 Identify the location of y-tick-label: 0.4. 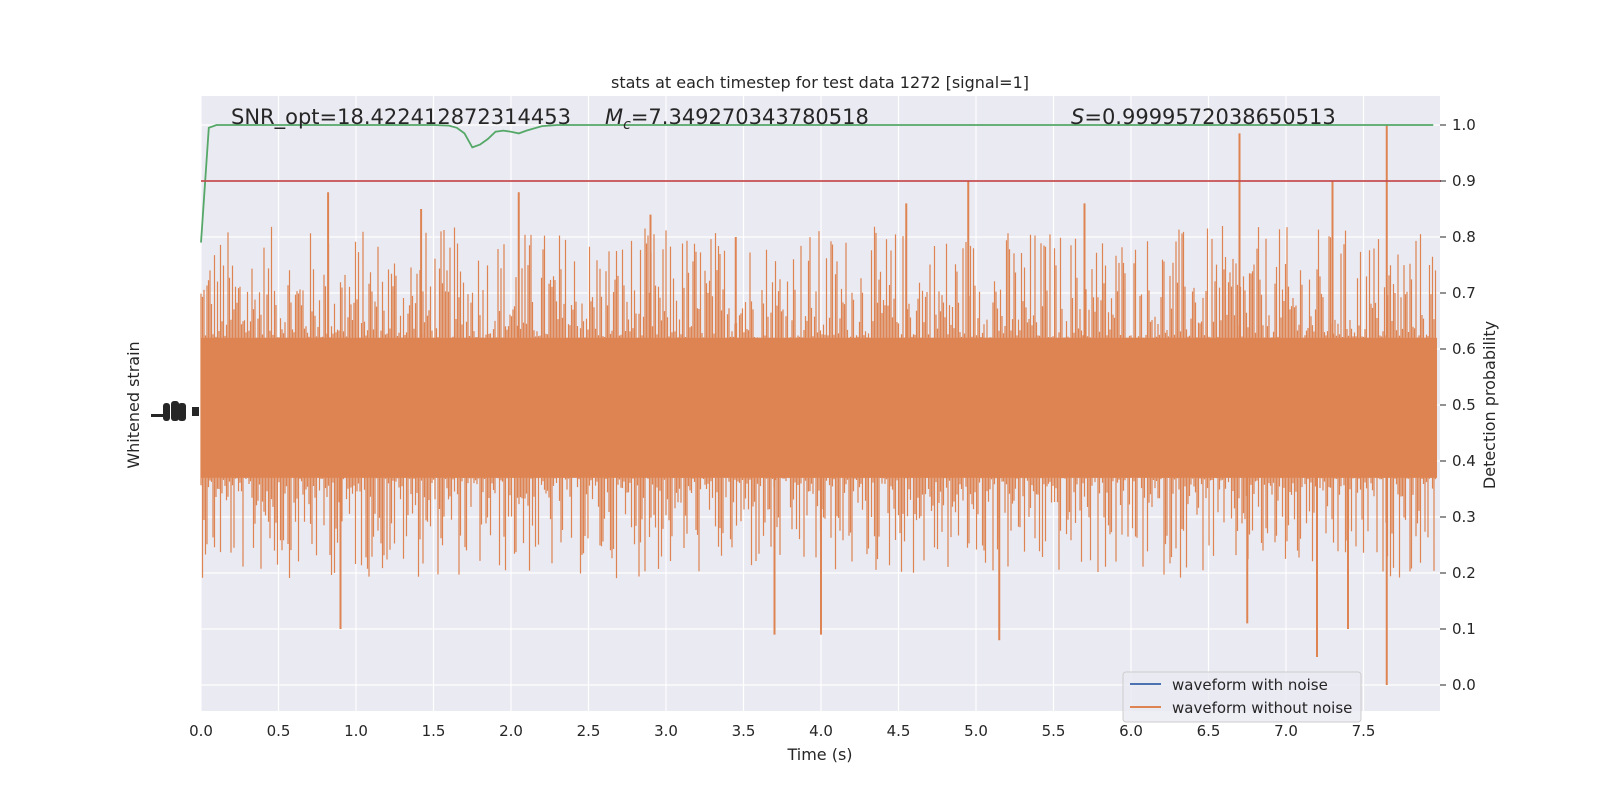
(1464, 461).